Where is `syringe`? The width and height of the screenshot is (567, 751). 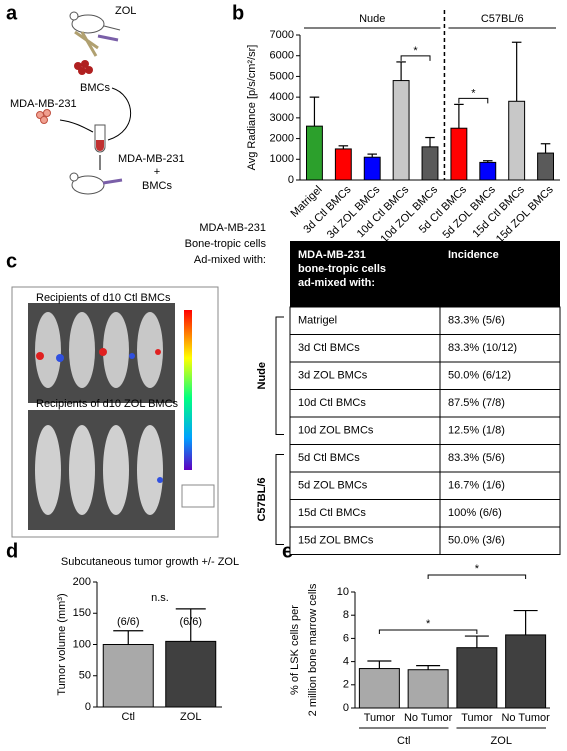
syringe is located at coordinates (112, 181).